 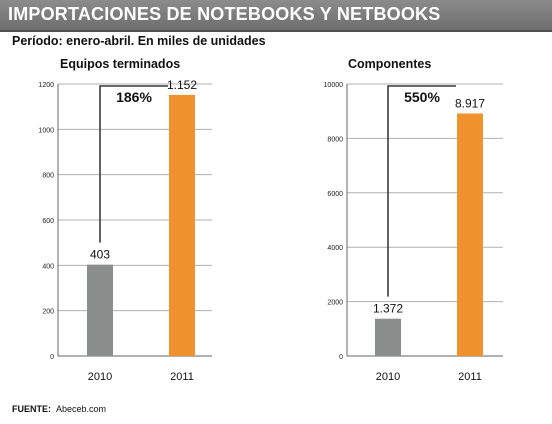 What do you see at coordinates (46, 130) in the screenshot?
I see `y-tick-label: 1000` at bounding box center [46, 130].